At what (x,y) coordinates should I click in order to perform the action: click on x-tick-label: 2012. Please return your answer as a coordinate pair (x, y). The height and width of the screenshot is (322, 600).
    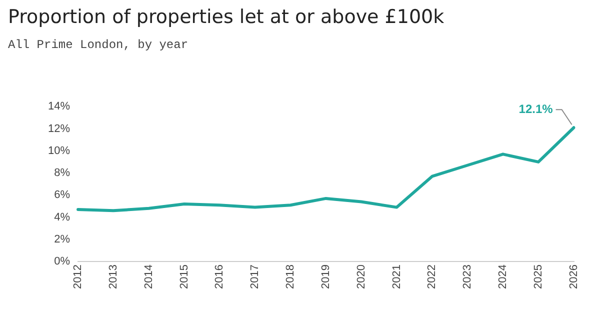
    Looking at the image, I should click on (78, 277).